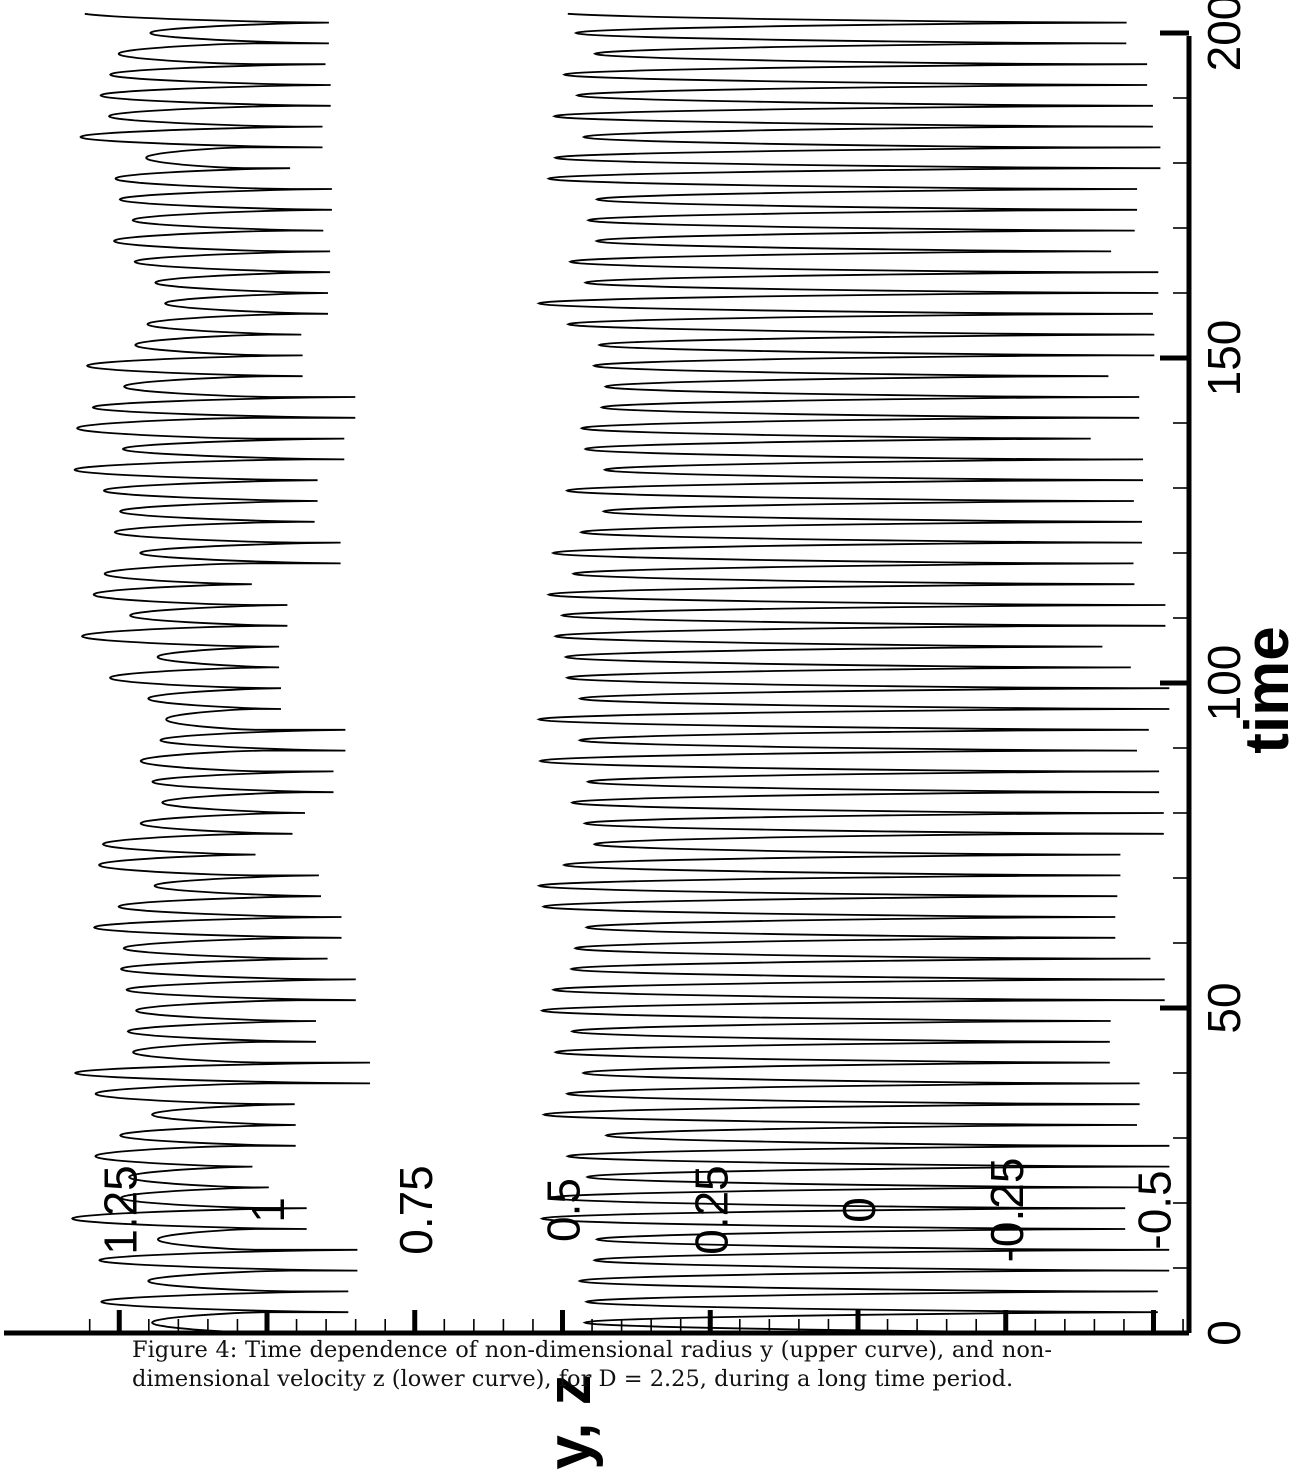 The width and height of the screenshot is (1311, 1474). Describe the element at coordinates (120, 1210) in the screenshot. I see `value-tick-label: 1.25` at that location.